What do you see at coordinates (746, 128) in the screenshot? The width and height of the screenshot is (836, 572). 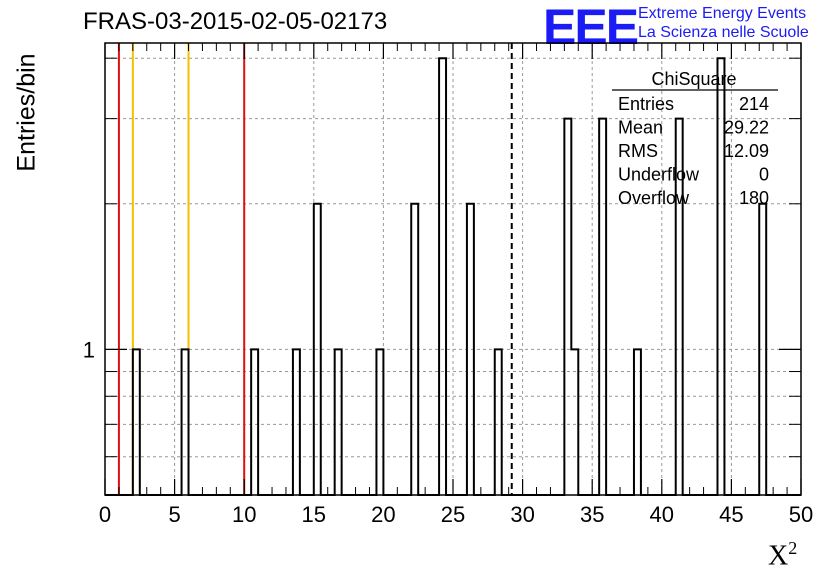 I see `stats-row-value: 29.22` at bounding box center [746, 128].